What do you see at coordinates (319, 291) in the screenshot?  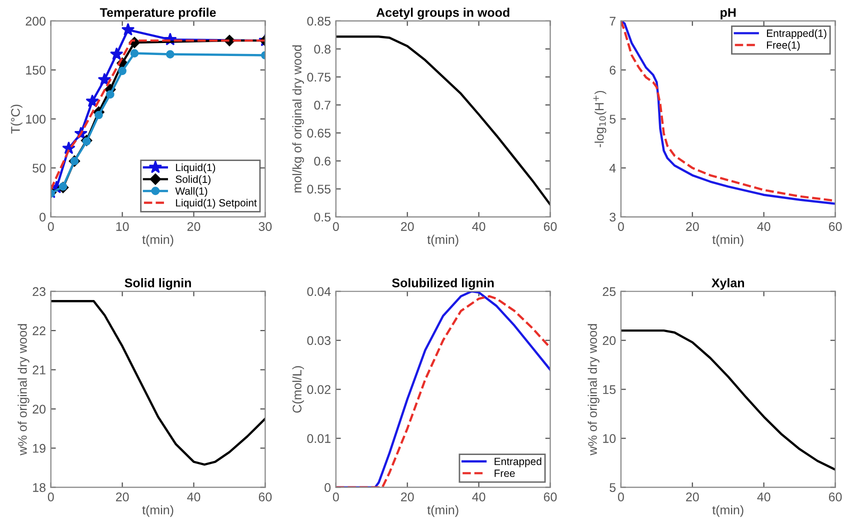 I see `y-tick-label: 0.04` at bounding box center [319, 291].